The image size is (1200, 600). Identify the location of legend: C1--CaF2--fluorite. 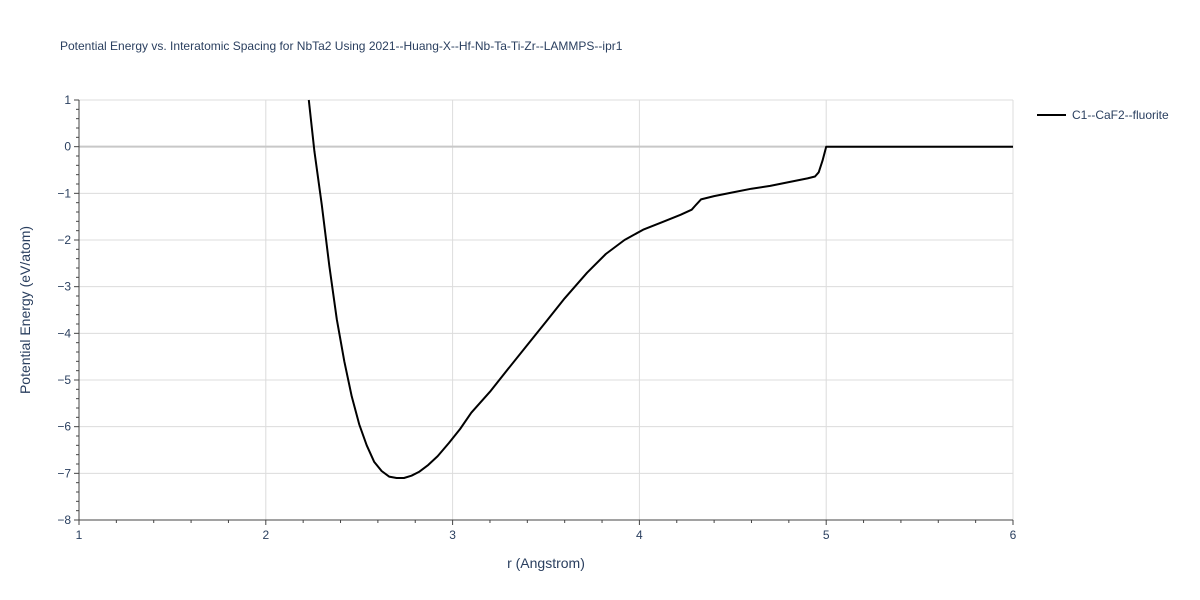
(1103, 115).